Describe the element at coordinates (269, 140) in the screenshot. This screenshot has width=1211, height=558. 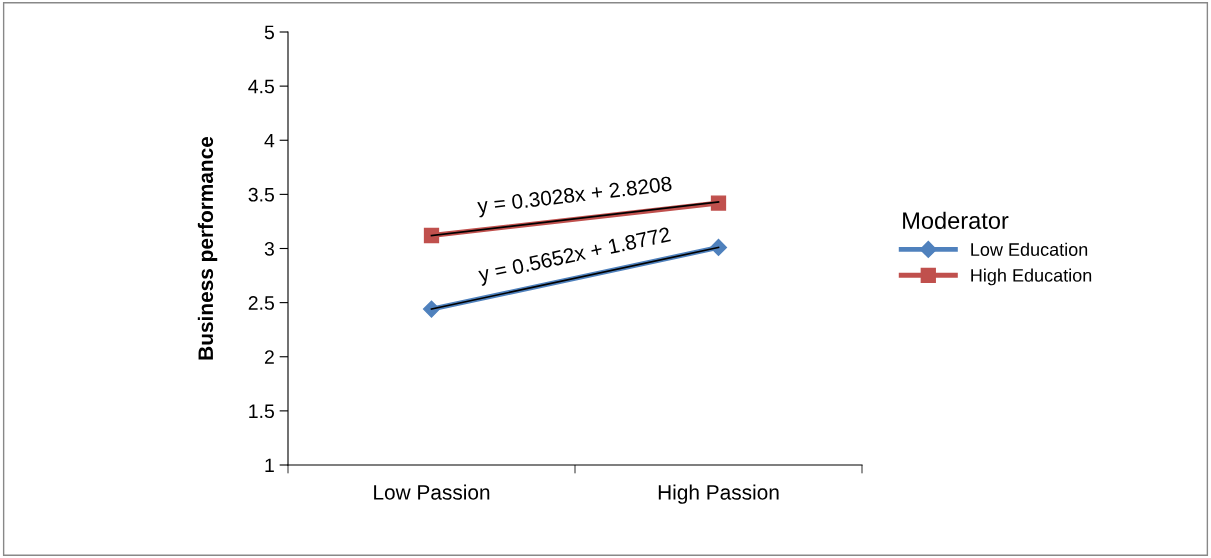
I see `y-tick-label: 4` at that location.